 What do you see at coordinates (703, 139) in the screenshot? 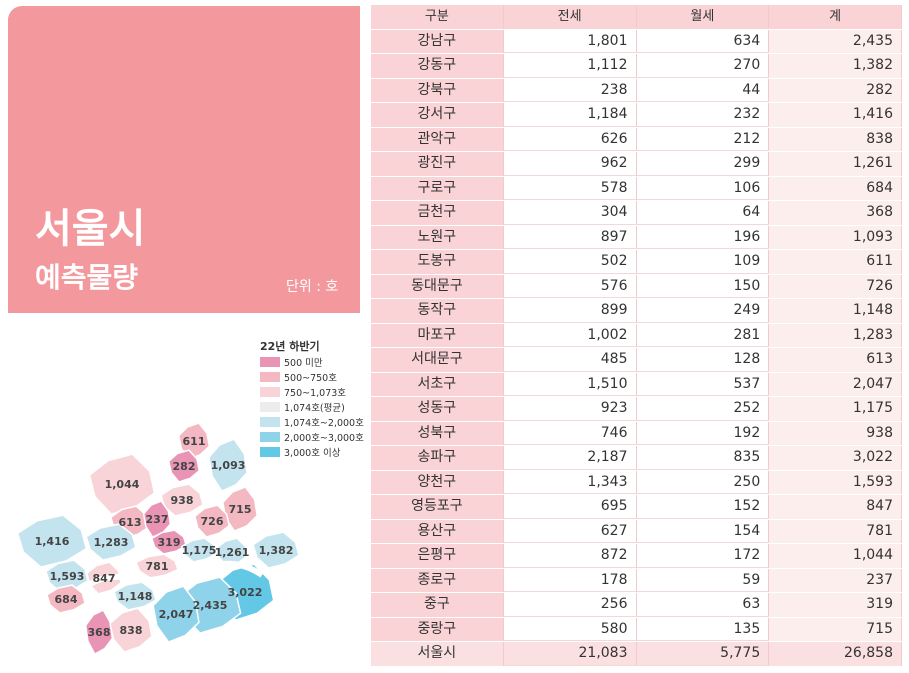
I see `table-cell: 212` at bounding box center [703, 139].